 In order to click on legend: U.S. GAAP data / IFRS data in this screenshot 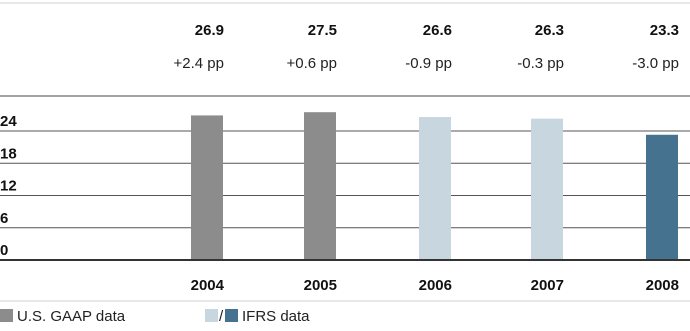, I will do `click(155, 316)`.